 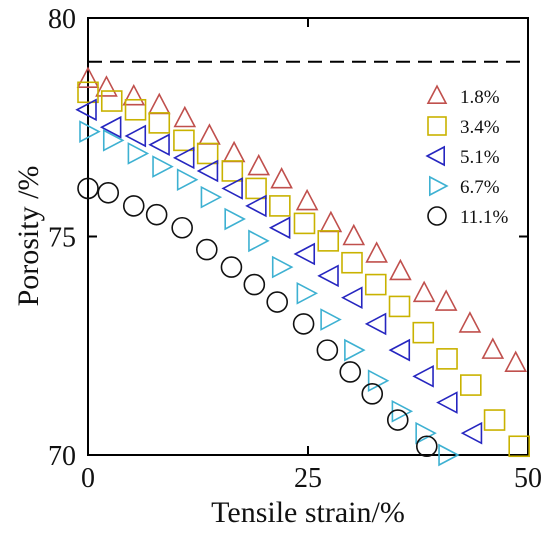 I want to click on legend: 1.8% 3.4% 5.1% 6.7% 11.1%, so click(x=467, y=156).